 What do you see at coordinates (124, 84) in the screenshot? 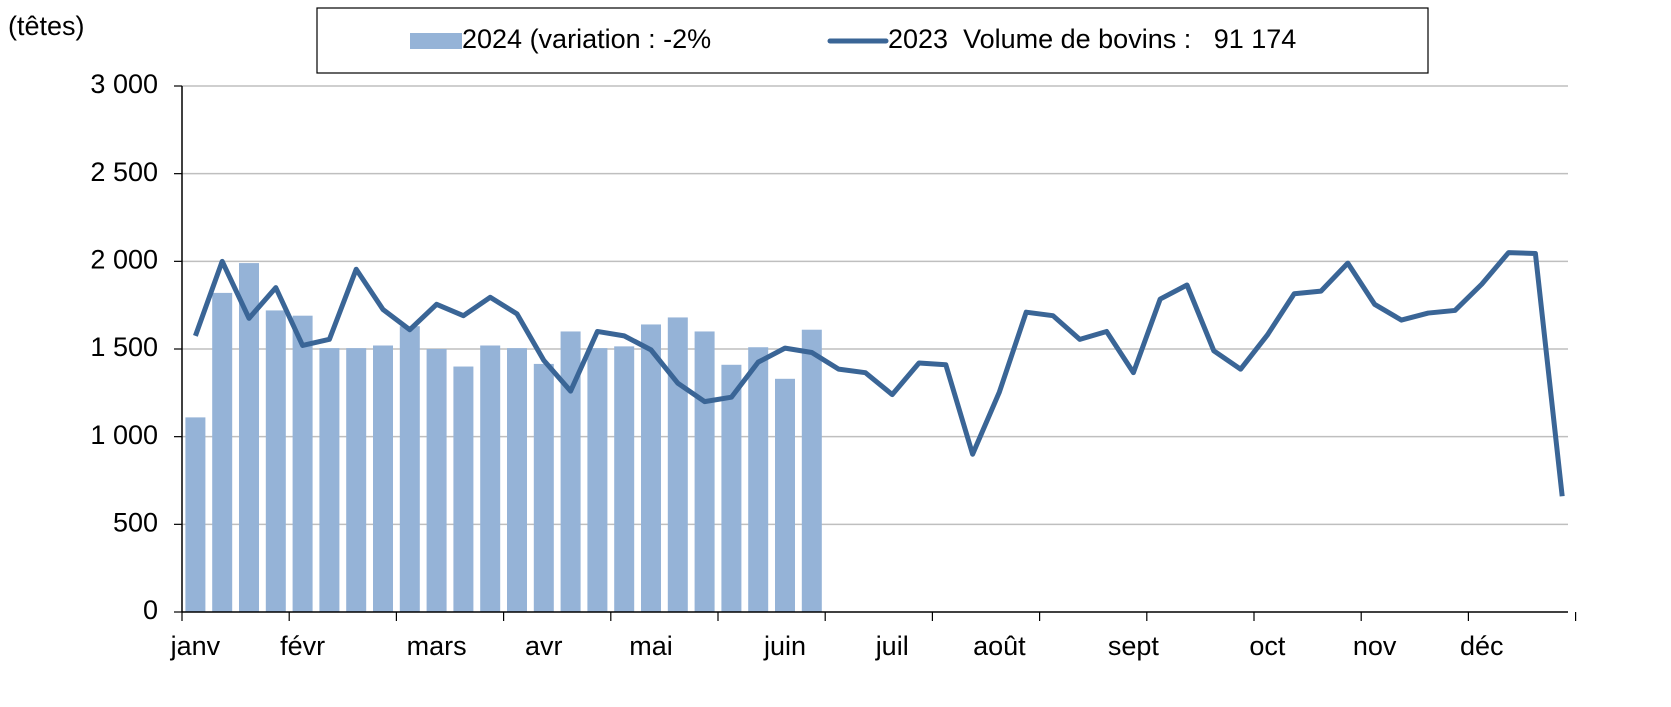
I see `y-tick-label: 3 000` at bounding box center [124, 84].